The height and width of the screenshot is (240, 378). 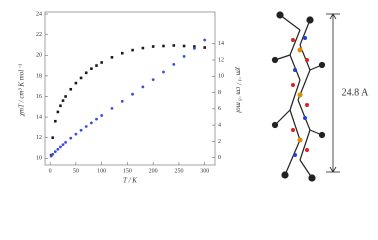 What do you see at coordinates (219, 142) in the screenshot?
I see `y2-tick-label: 2` at bounding box center [219, 142].